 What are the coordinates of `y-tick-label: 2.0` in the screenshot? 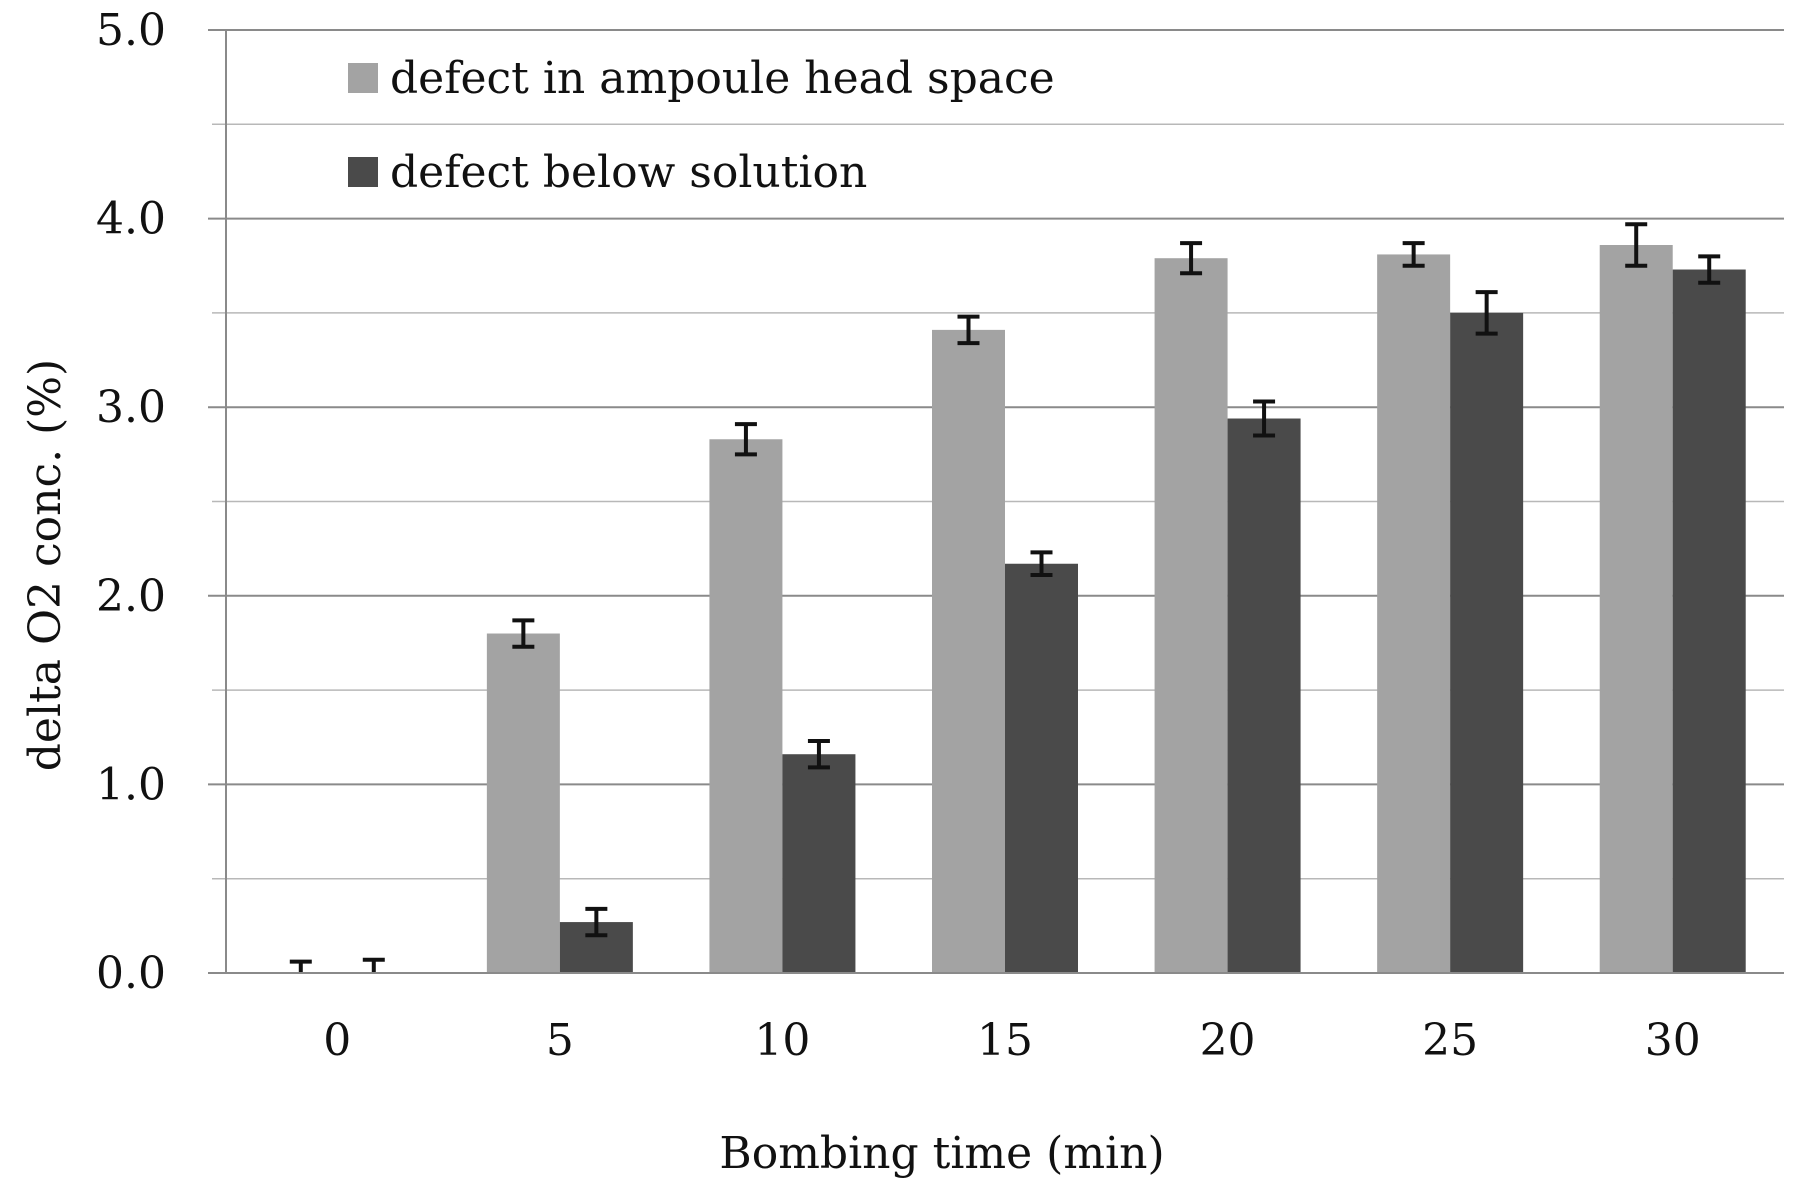 It's located at (131, 596).